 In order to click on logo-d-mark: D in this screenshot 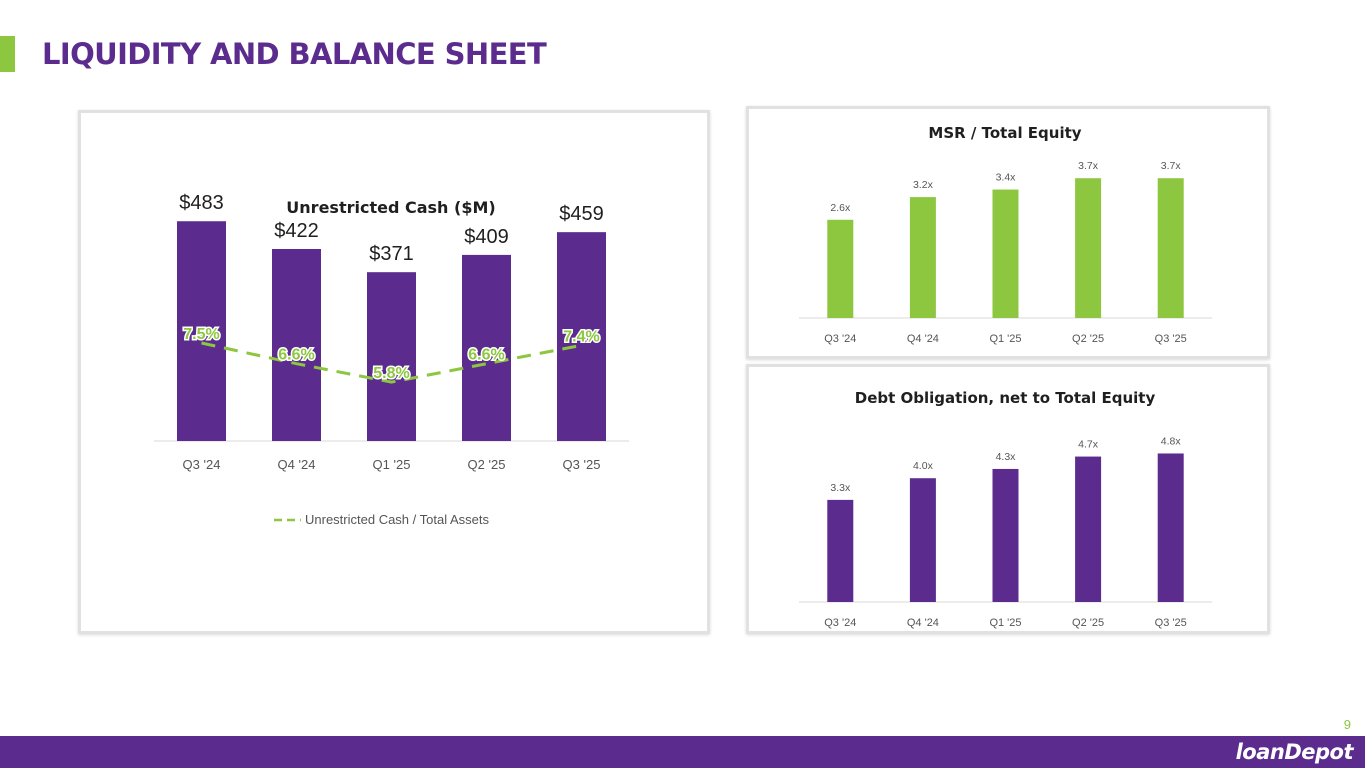, I will do `click(1293, 752)`.